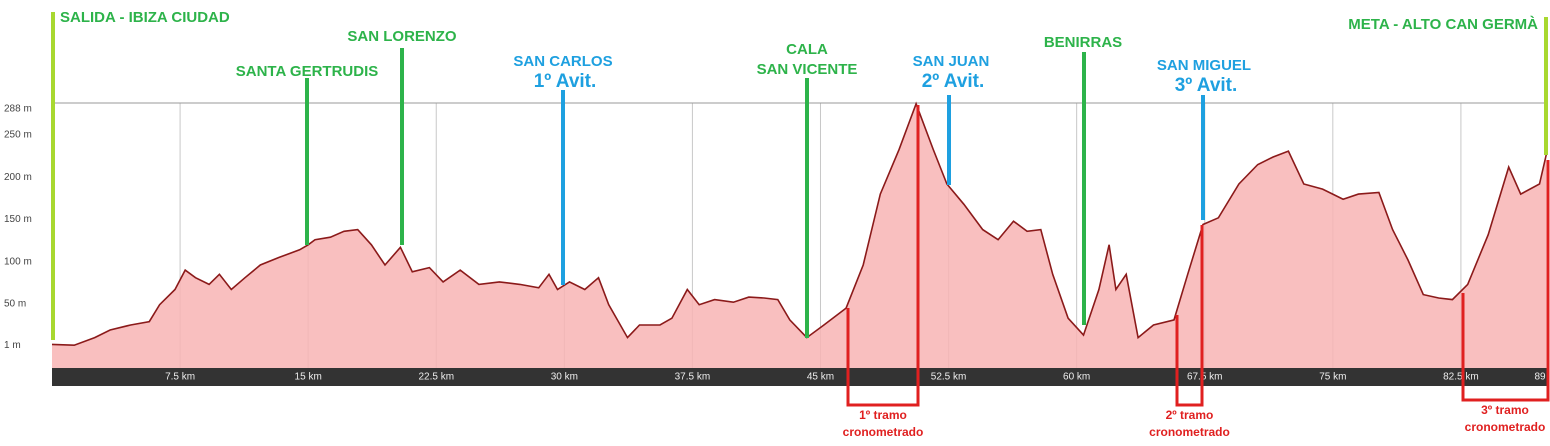 The height and width of the screenshot is (446, 1550). What do you see at coordinates (1204, 65) in the screenshot?
I see `town-label: SAN MIGUEL` at bounding box center [1204, 65].